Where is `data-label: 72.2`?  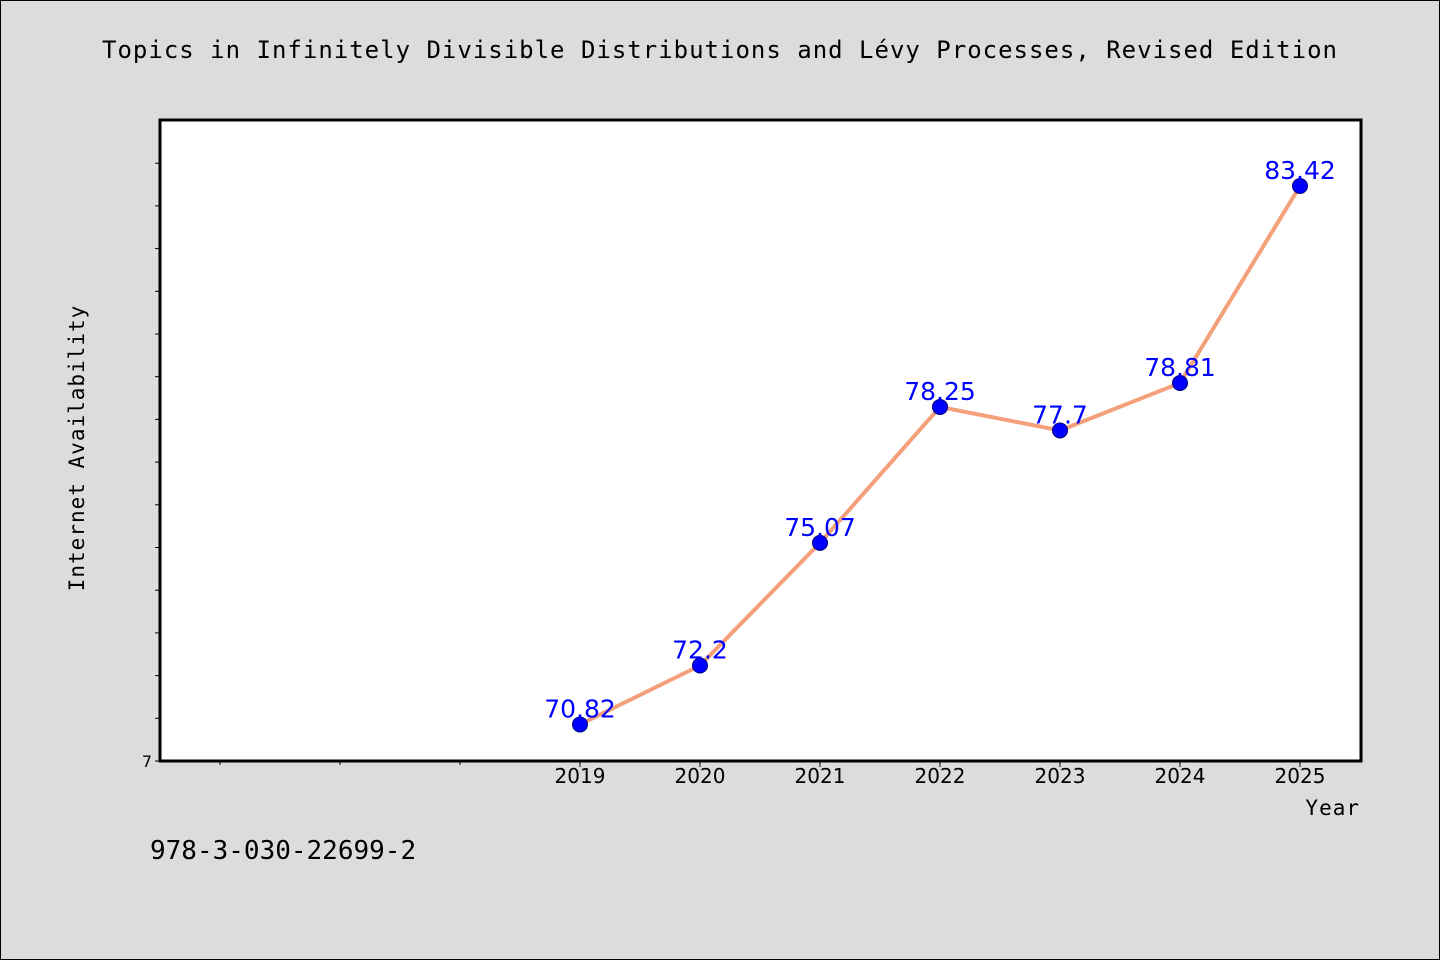
data-label: 72.2 is located at coordinates (700, 649).